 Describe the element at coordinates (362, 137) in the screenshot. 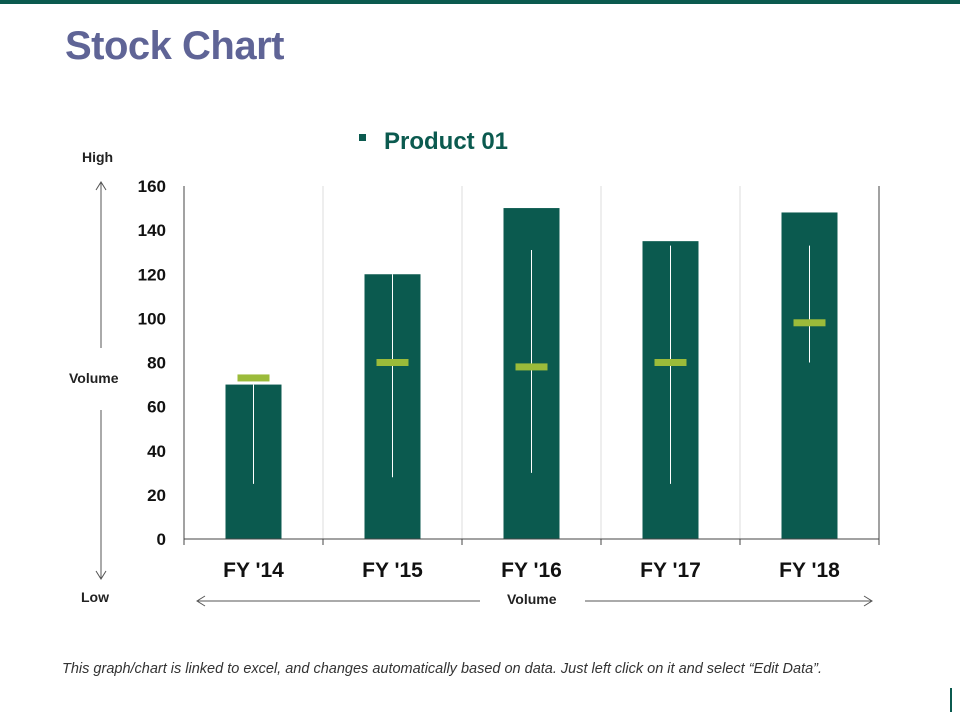

I see `legend-marker` at that location.